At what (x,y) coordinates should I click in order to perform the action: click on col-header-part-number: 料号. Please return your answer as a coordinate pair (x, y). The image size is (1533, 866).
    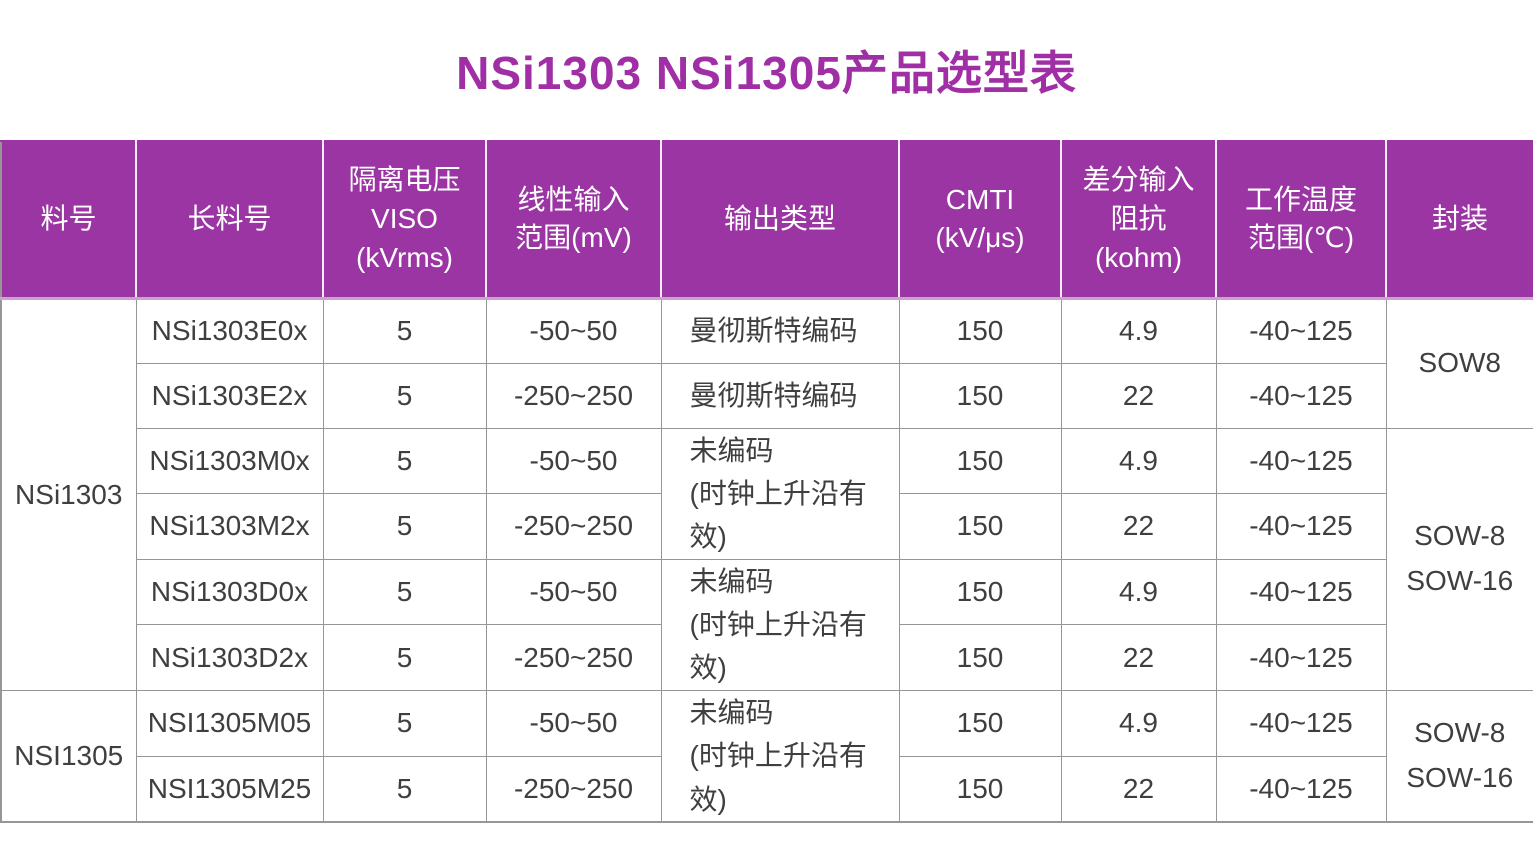
    Looking at the image, I should click on (69, 220).